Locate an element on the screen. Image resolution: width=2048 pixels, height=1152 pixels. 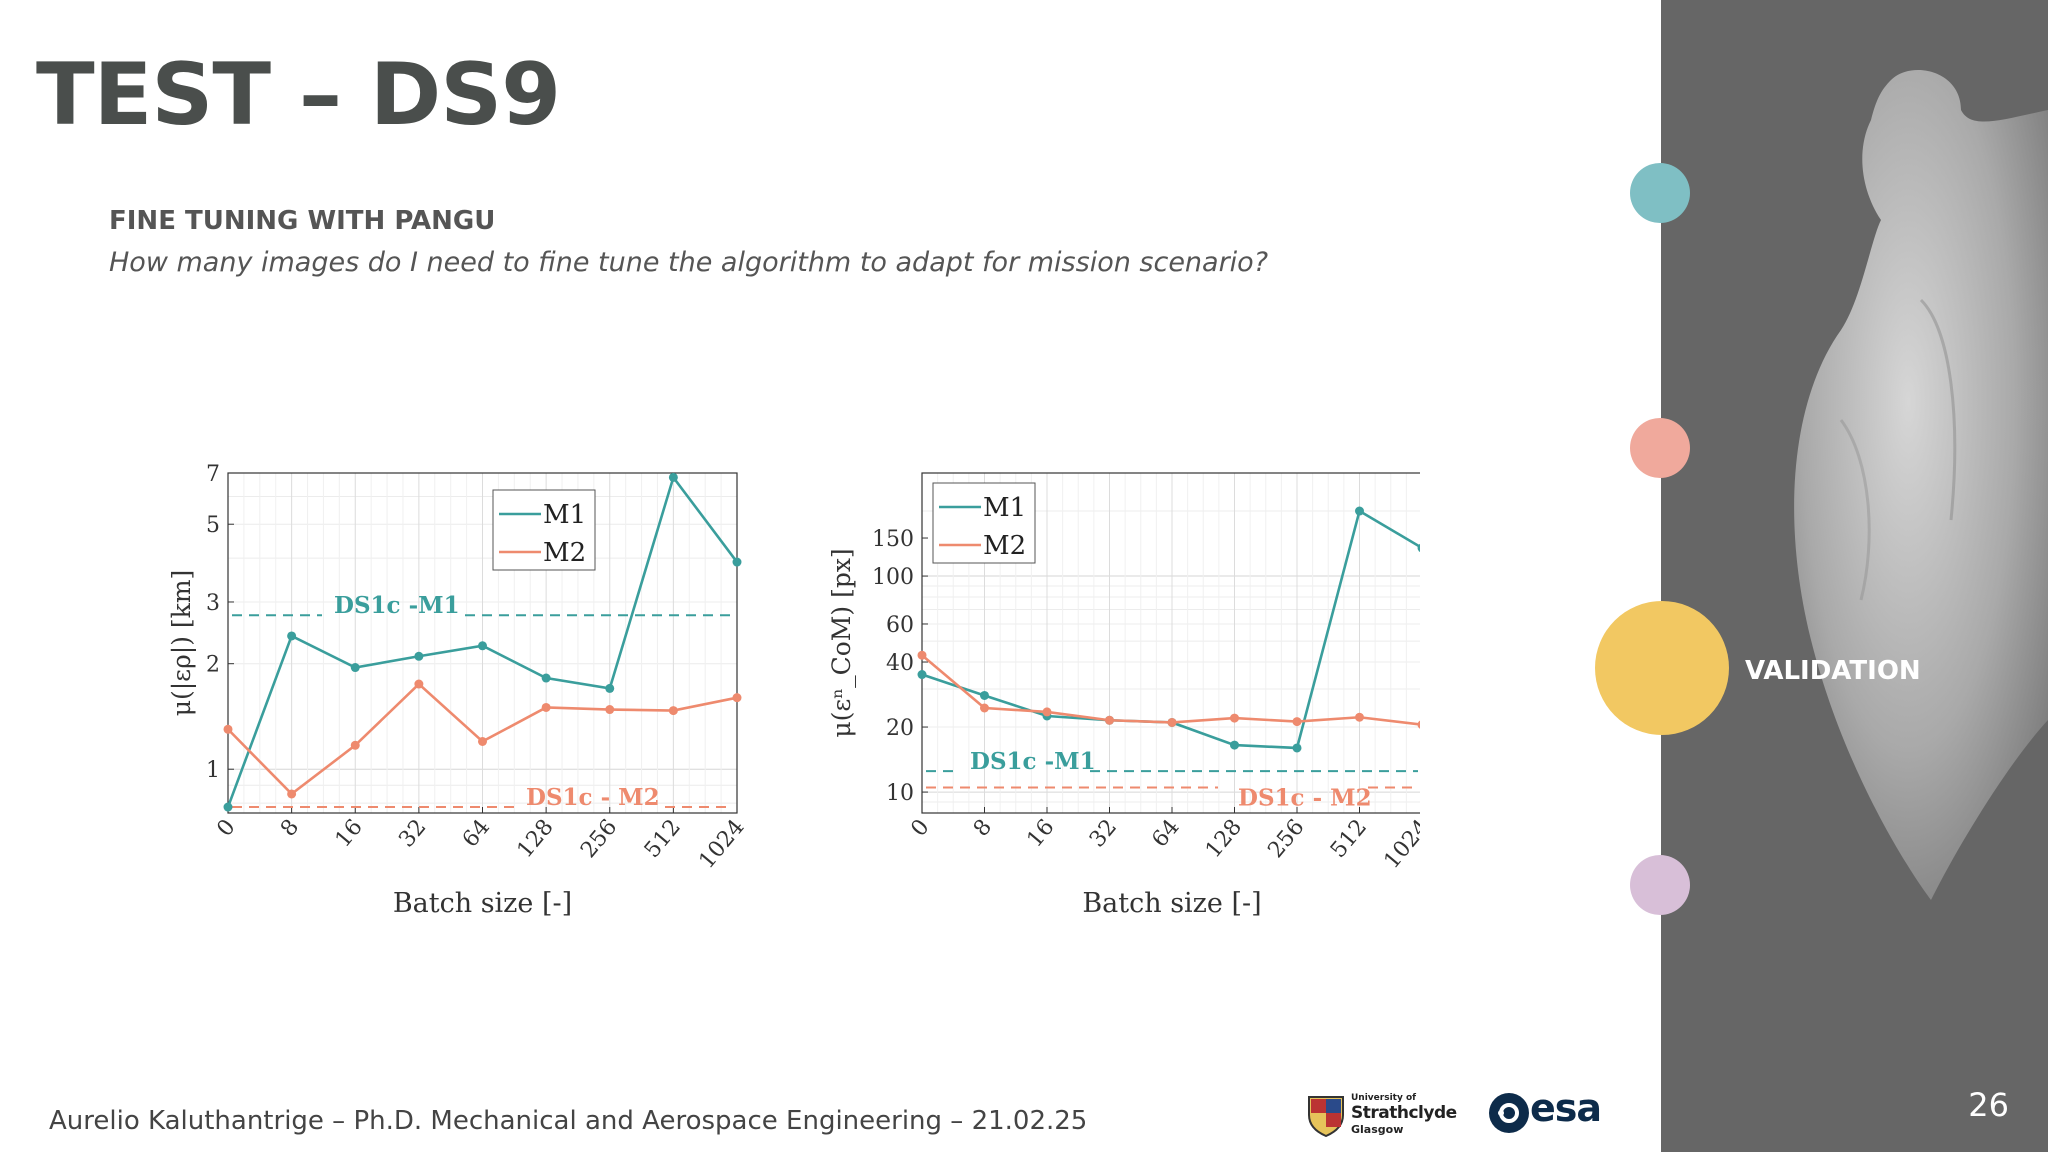
y-tick-label: 10 is located at coordinates (900, 793).